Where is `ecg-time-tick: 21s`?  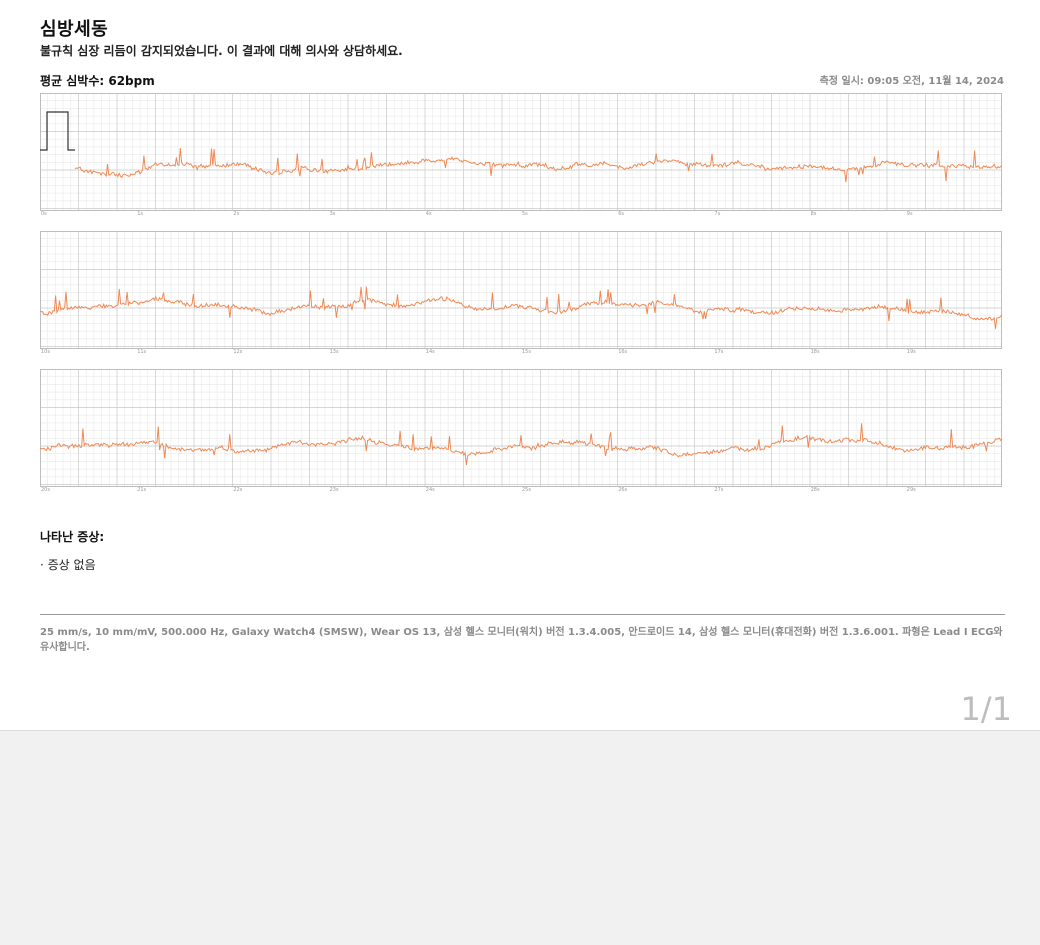 ecg-time-tick: 21s is located at coordinates (141, 489).